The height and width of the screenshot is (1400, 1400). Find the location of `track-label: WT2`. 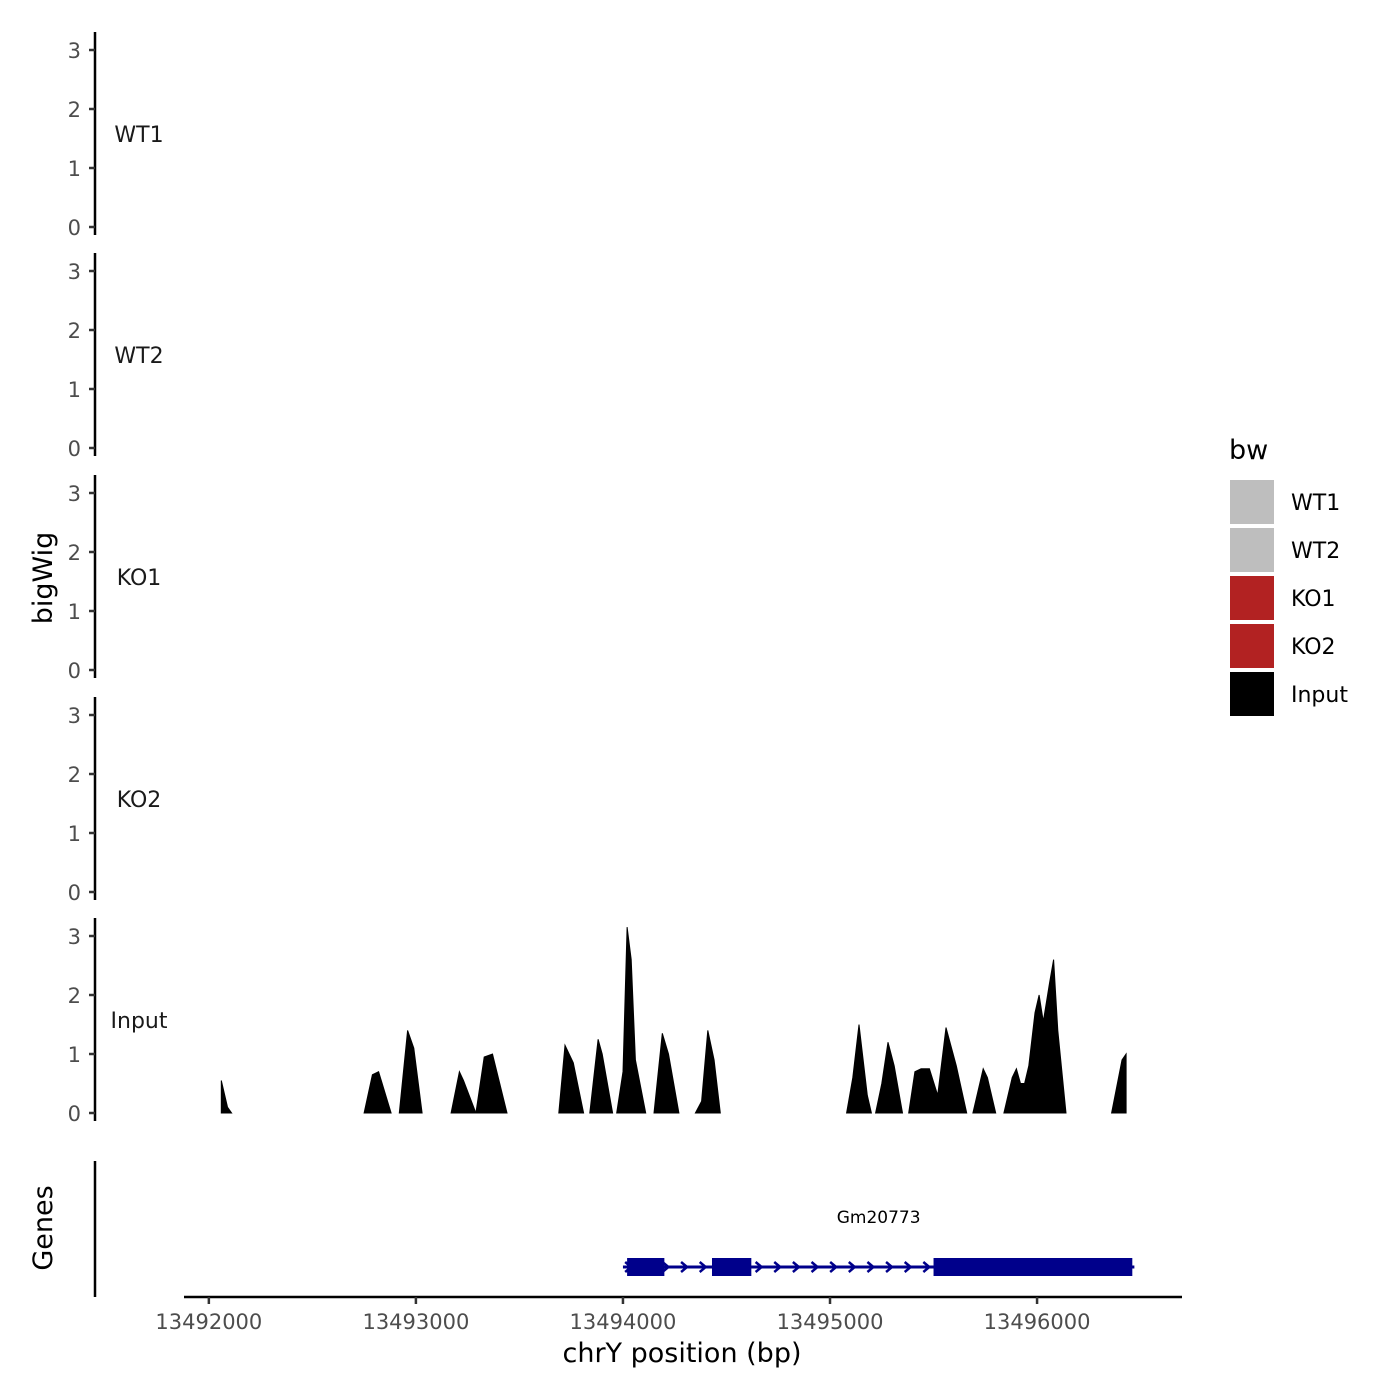

track-label: WT2 is located at coordinates (138, 356).